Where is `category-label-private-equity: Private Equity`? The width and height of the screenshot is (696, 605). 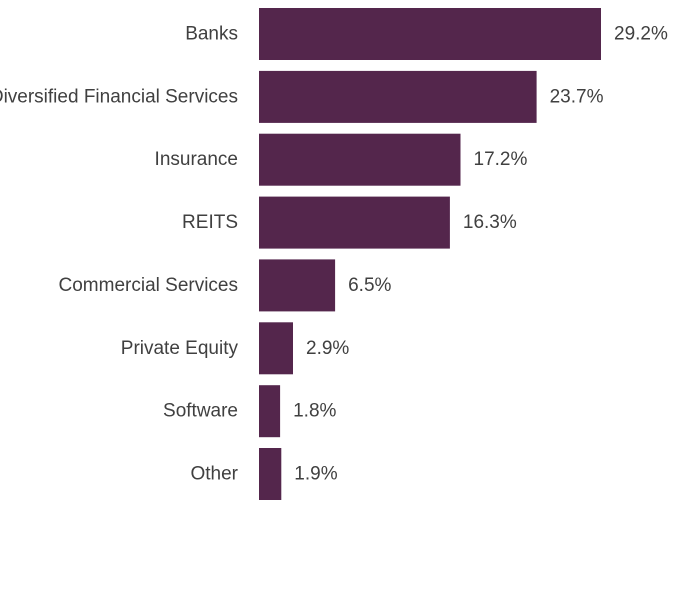 category-label-private-equity: Private Equity is located at coordinates (180, 348).